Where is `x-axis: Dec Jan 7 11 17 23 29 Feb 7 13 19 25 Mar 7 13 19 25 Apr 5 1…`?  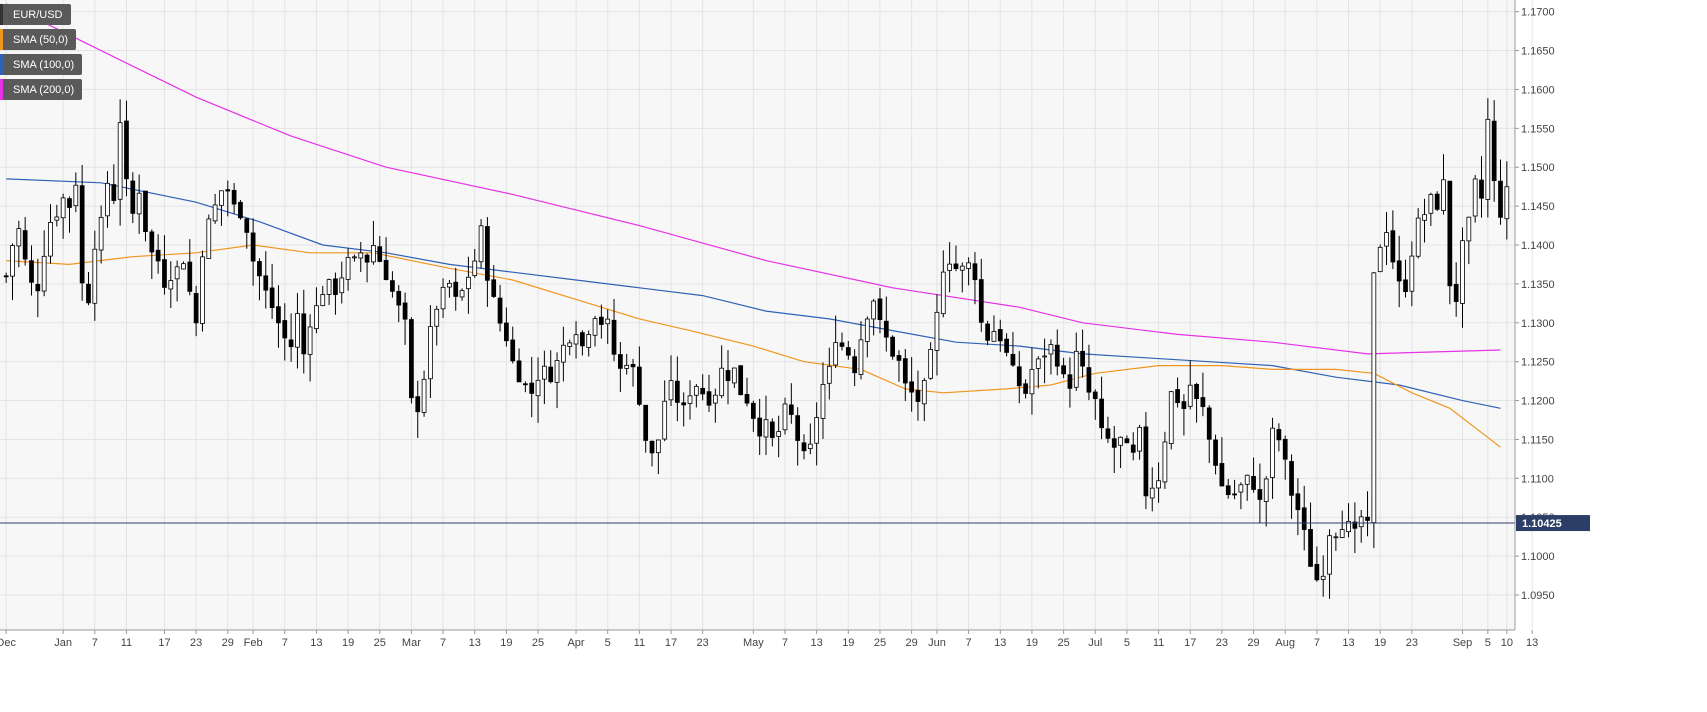
x-axis: Dec Jan 7 11 17 23 29 Feb 7 13 19 25 Mar 7 13 19 25 Apr 5 1… is located at coordinates (769, 639).